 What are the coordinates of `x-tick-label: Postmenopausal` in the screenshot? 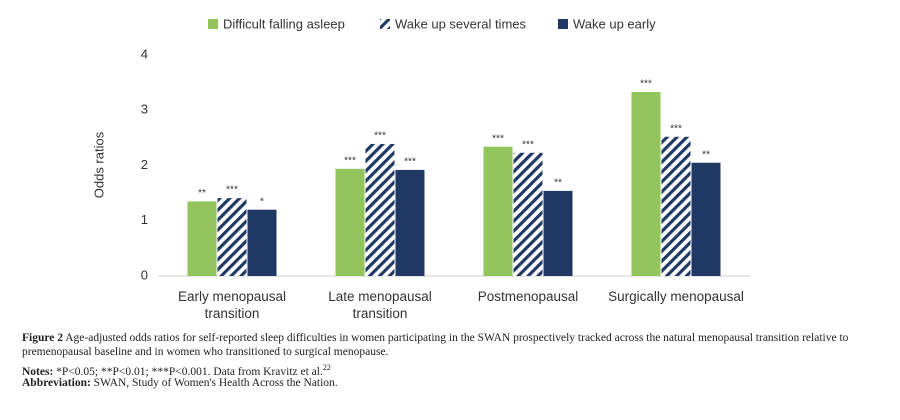 It's located at (528, 296).